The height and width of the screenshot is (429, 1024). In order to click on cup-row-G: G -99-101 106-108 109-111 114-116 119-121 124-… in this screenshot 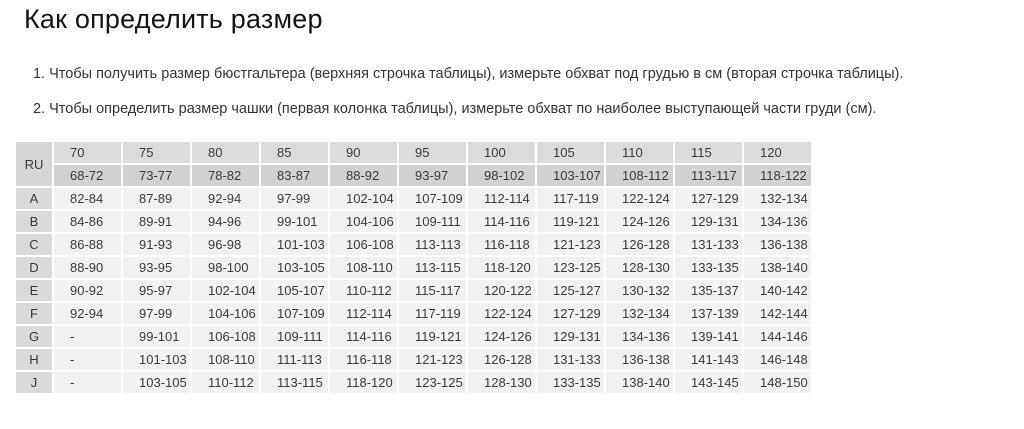, I will do `click(413, 336)`.